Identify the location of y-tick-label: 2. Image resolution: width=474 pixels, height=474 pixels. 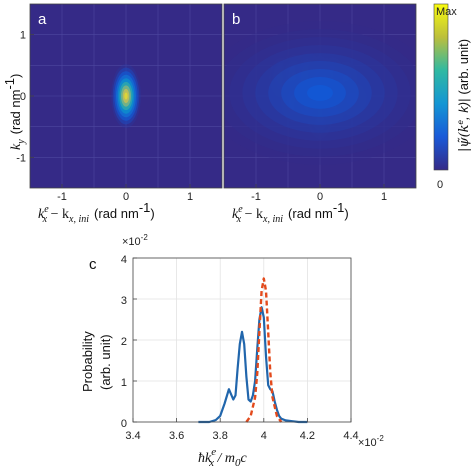
(124, 342).